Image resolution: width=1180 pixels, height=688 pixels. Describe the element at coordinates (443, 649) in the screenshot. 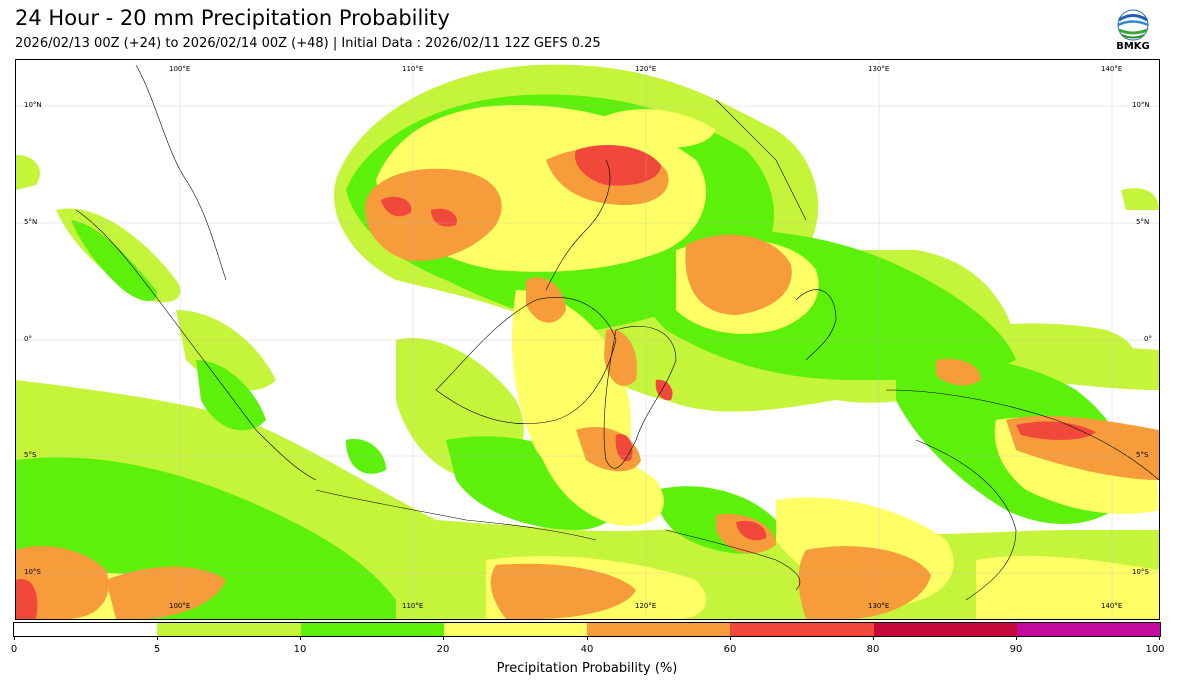

I see `colorbar-tick-label-20: 20` at that location.